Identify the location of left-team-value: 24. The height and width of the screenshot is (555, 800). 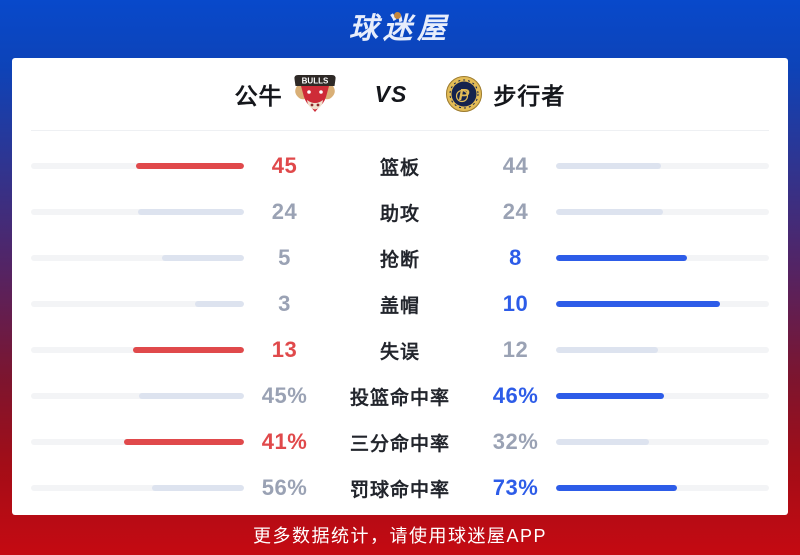
(284, 211).